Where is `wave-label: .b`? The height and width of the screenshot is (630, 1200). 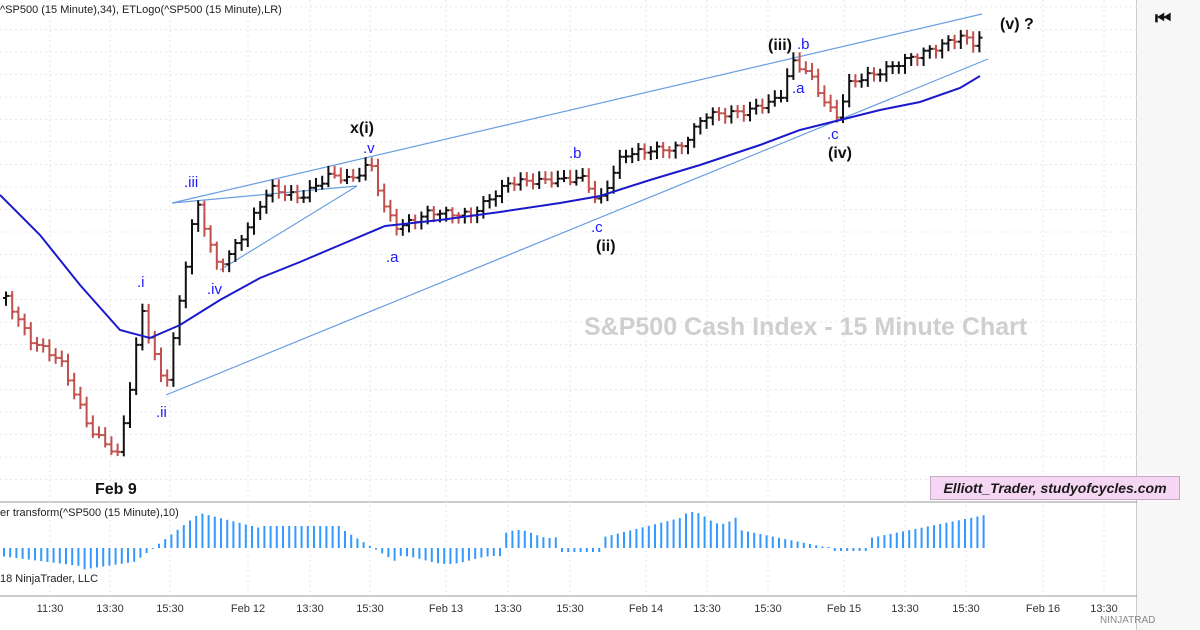 wave-label: .b is located at coordinates (575, 153).